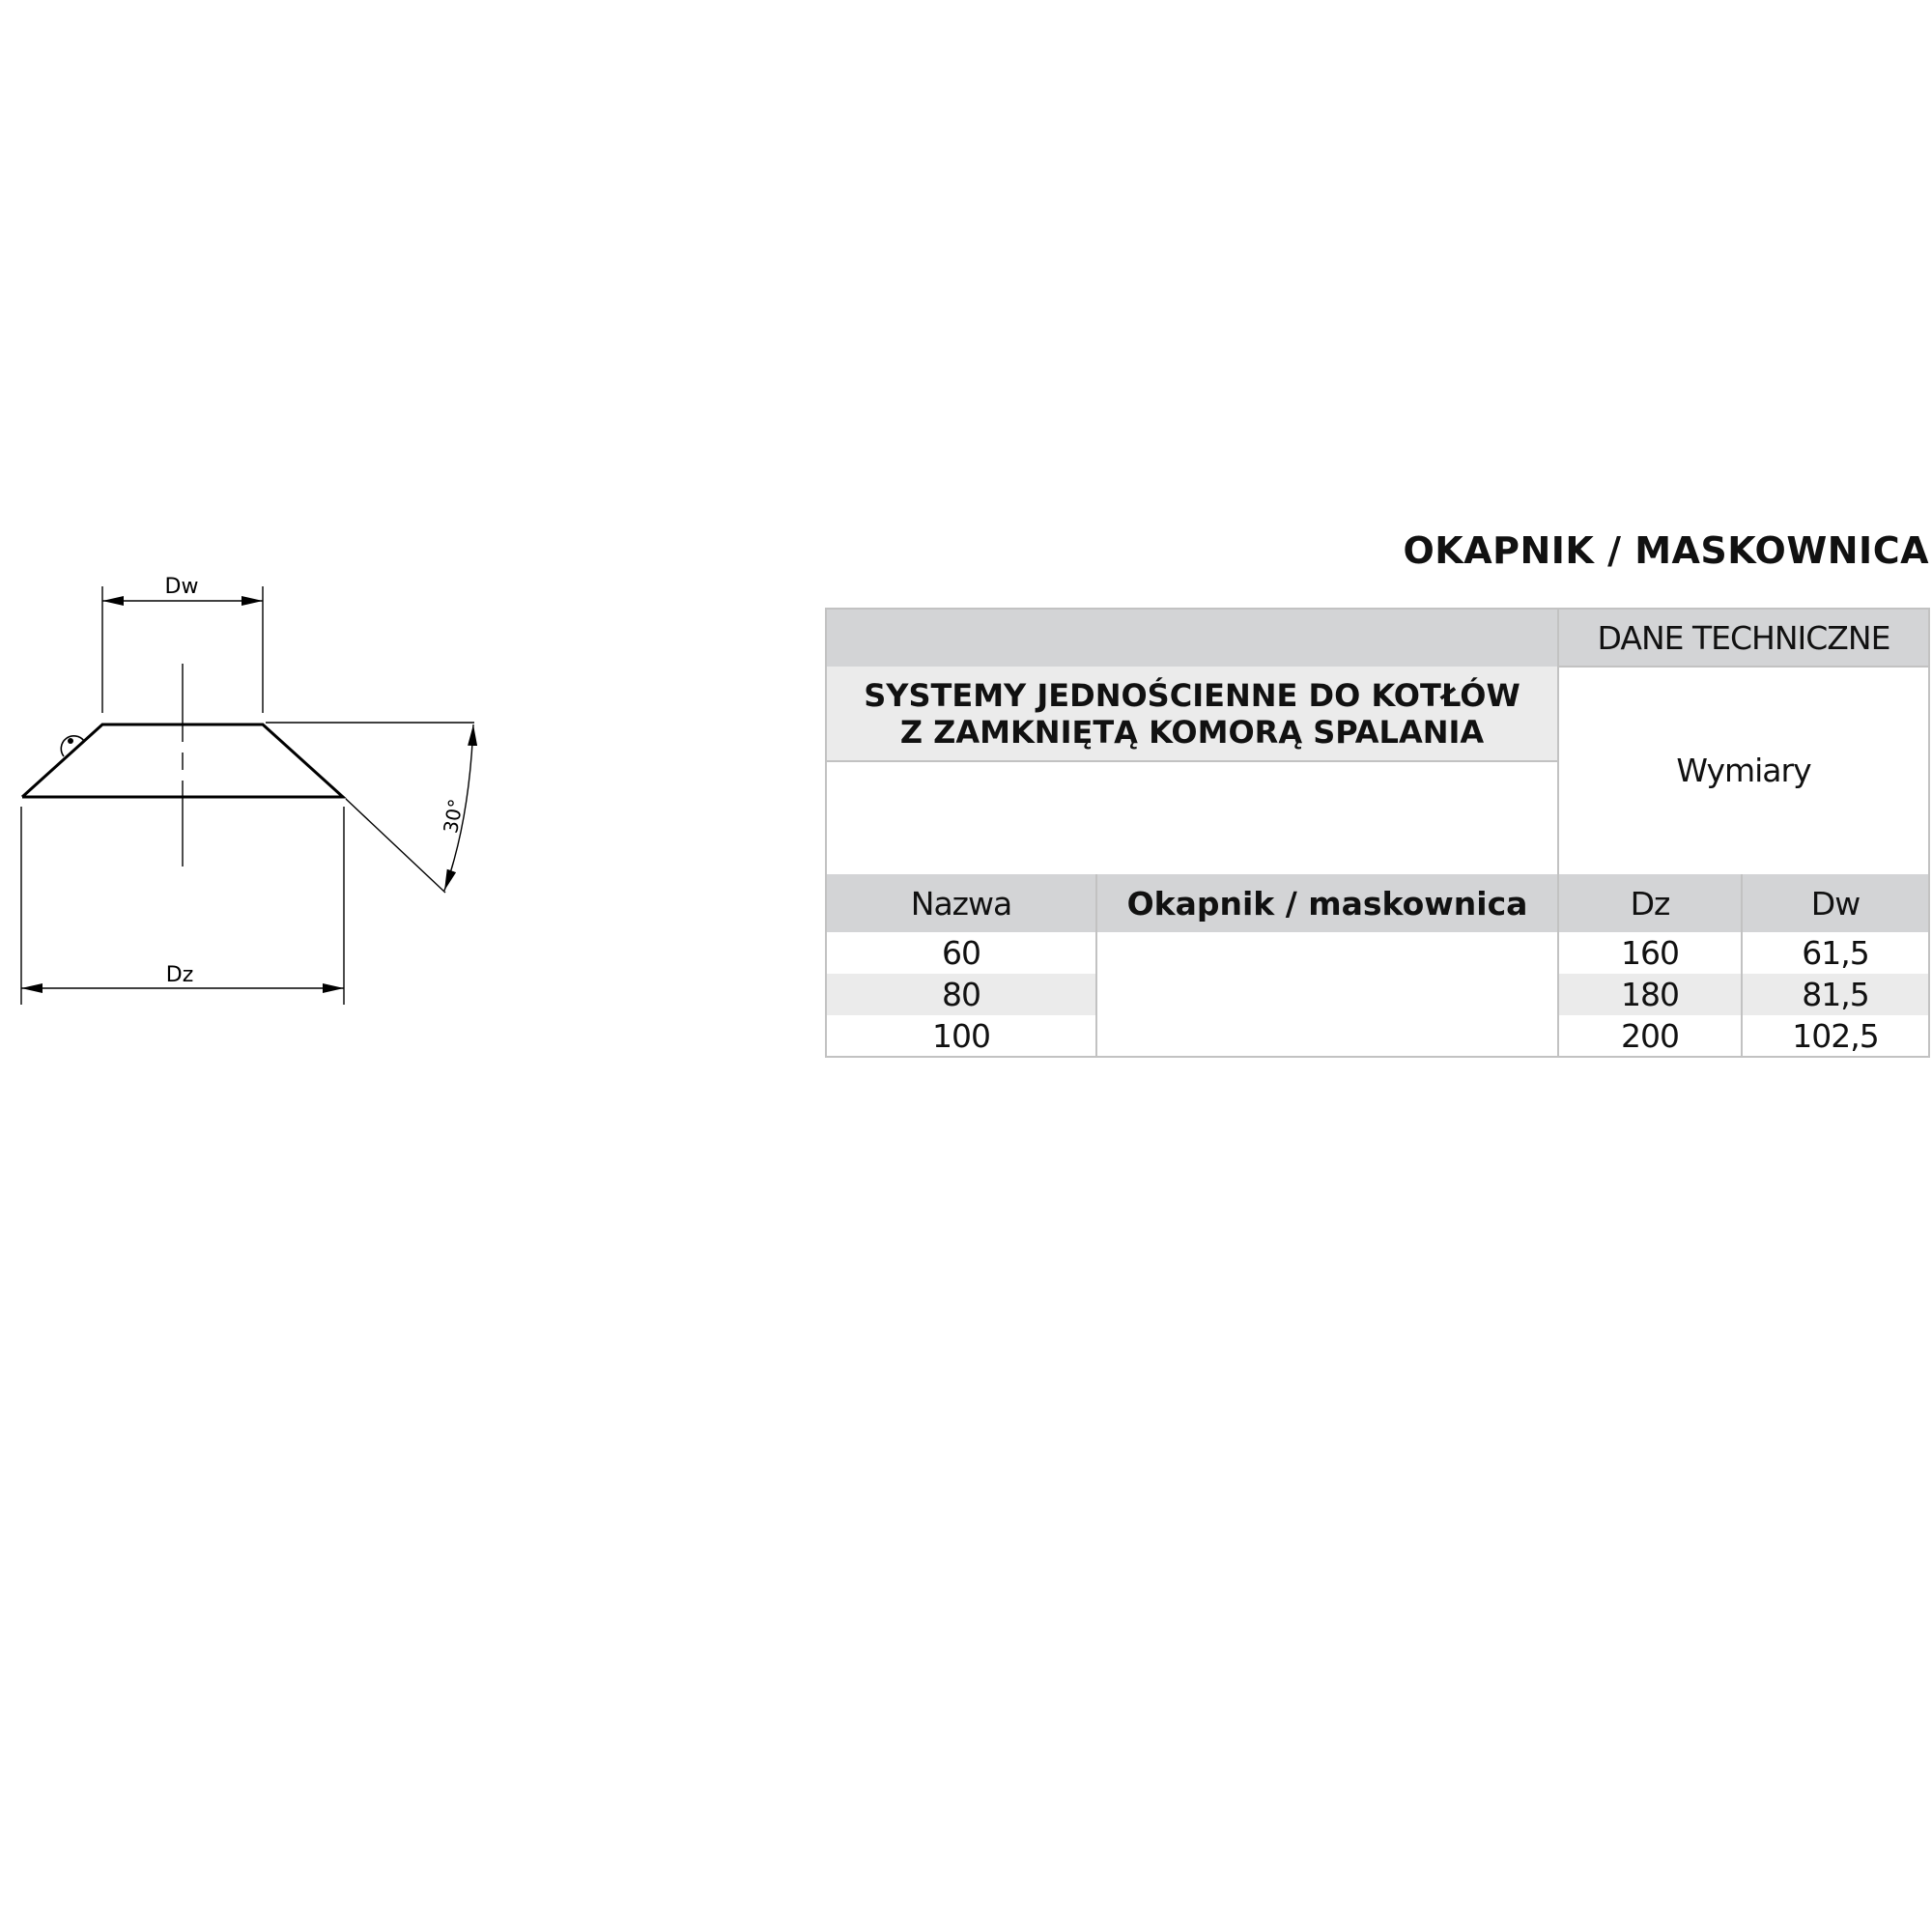 This screenshot has height=1932, width=1932. Describe the element at coordinates (1666, 550) in the screenshot. I see `page-title: OKAPNIK / MASKOWNICA` at that location.